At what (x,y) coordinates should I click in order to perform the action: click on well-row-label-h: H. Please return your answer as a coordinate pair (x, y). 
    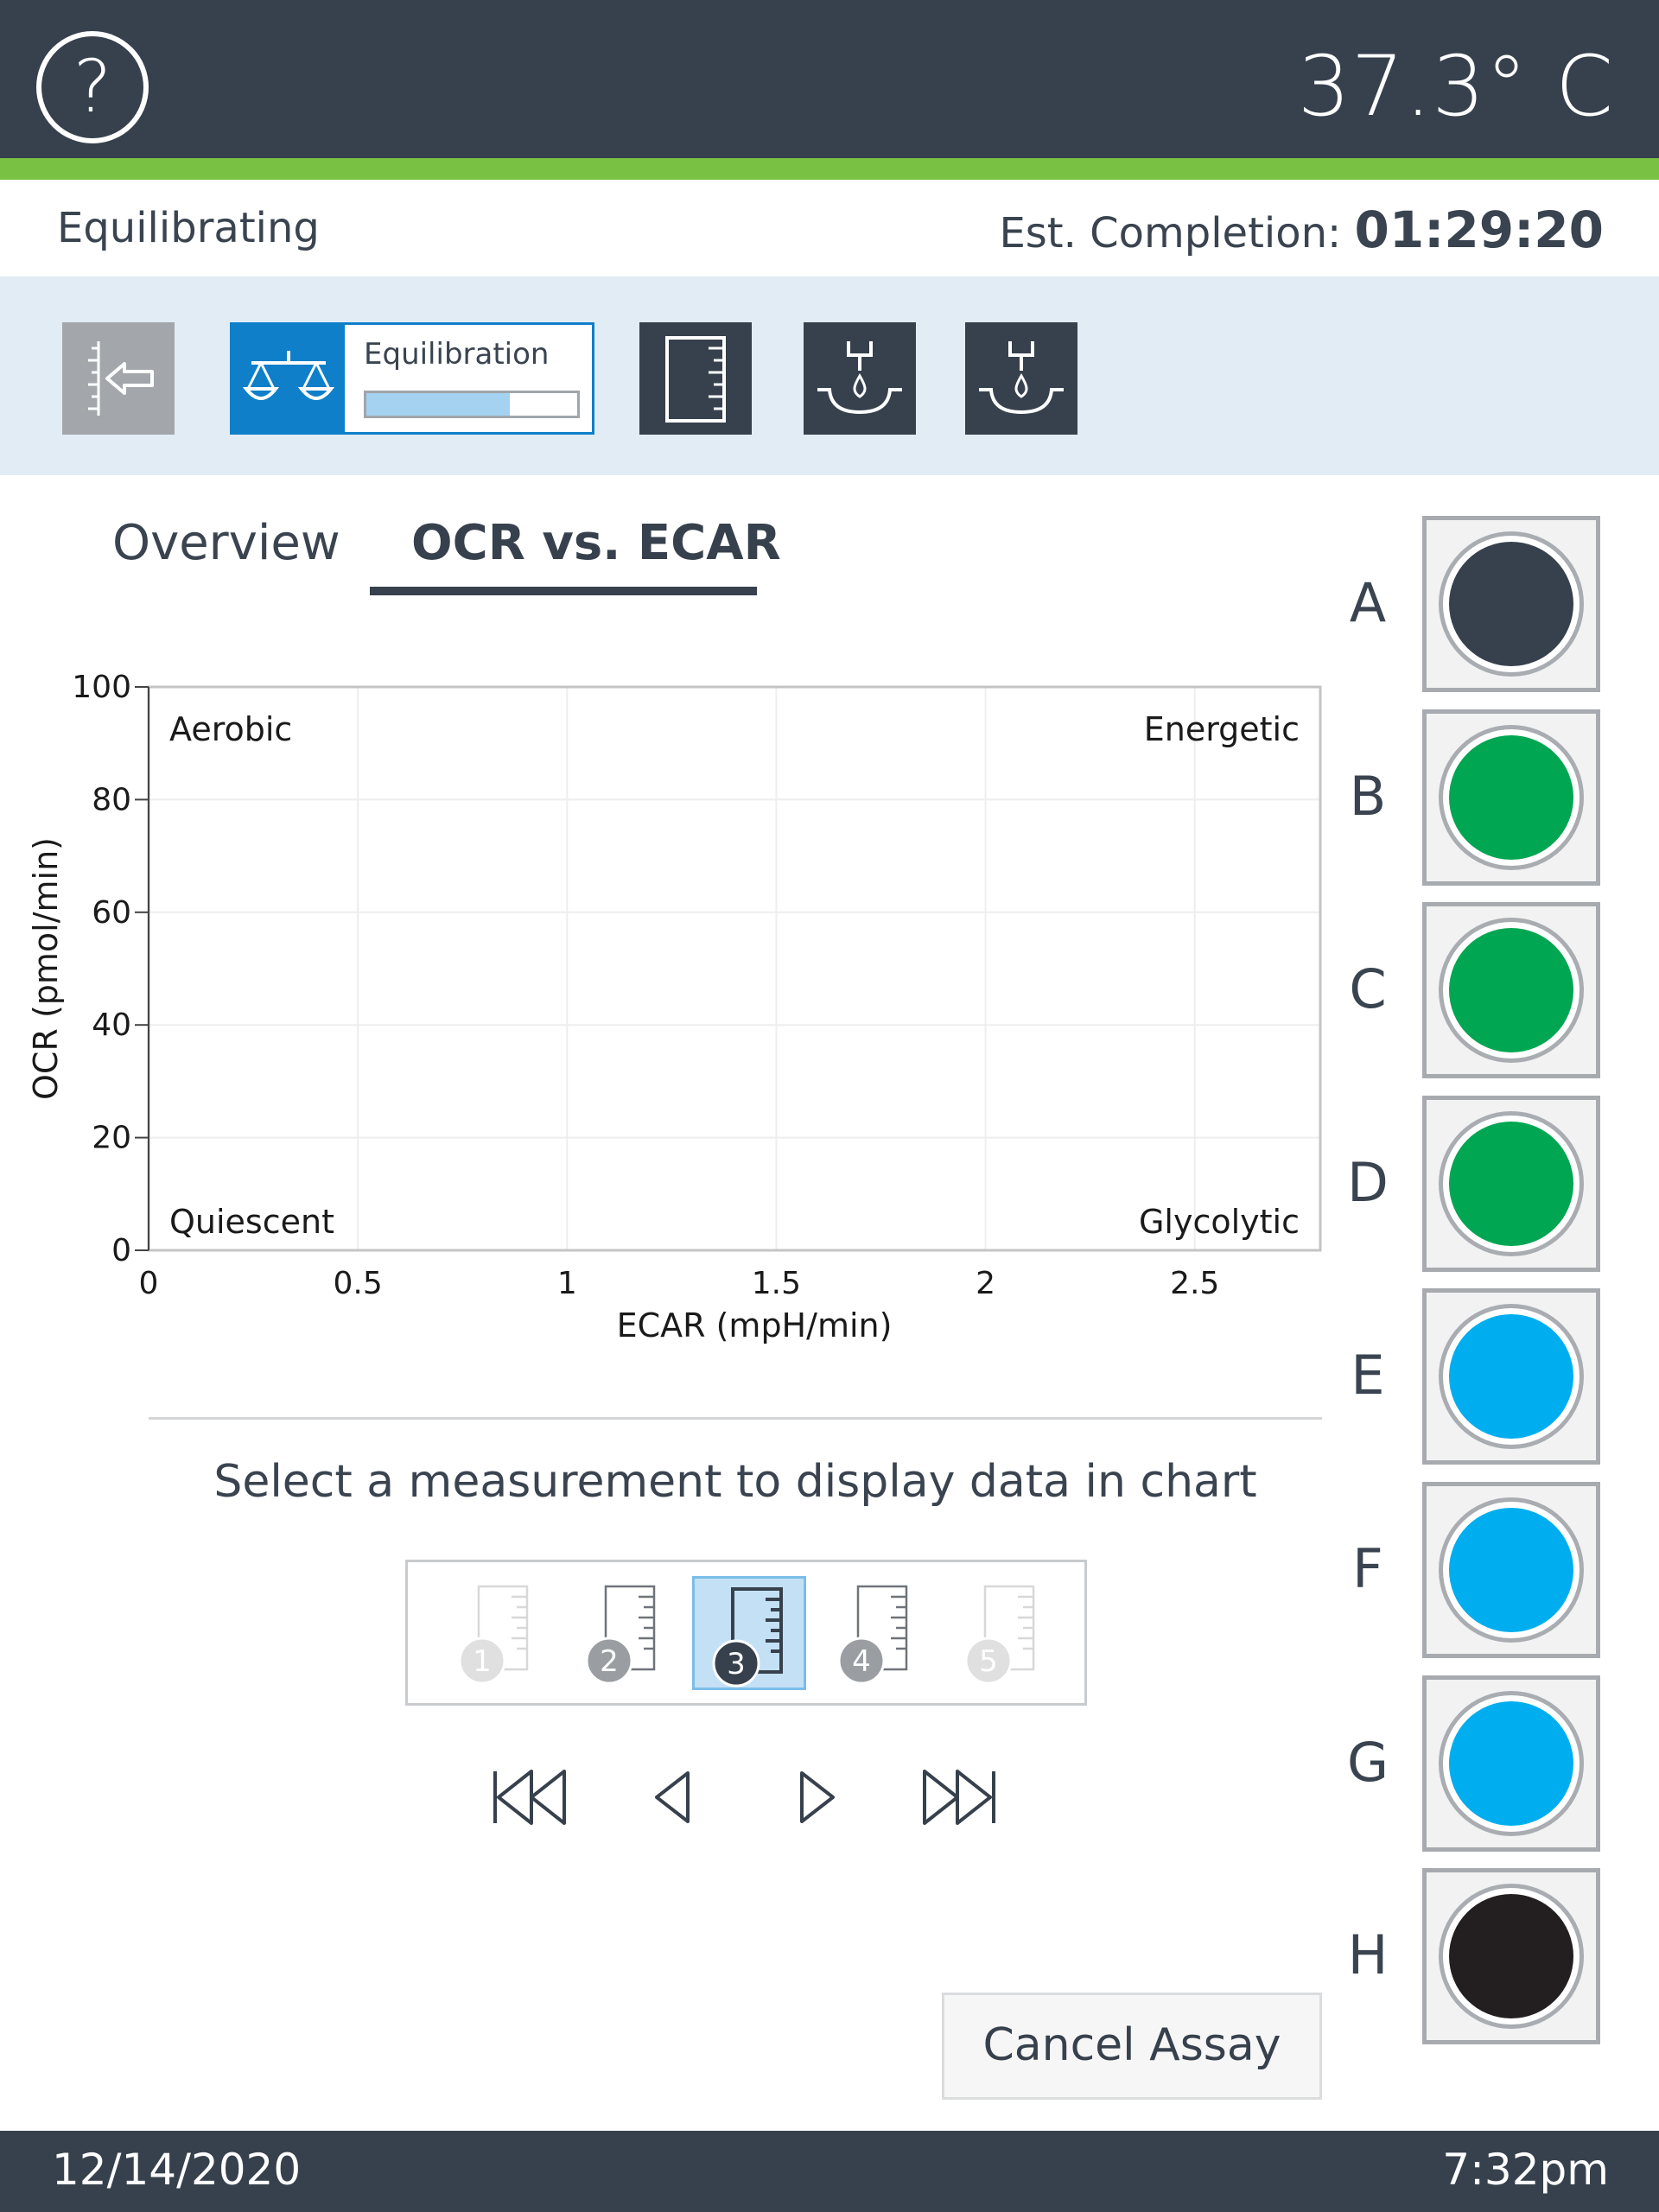
    Looking at the image, I should click on (1368, 1954).